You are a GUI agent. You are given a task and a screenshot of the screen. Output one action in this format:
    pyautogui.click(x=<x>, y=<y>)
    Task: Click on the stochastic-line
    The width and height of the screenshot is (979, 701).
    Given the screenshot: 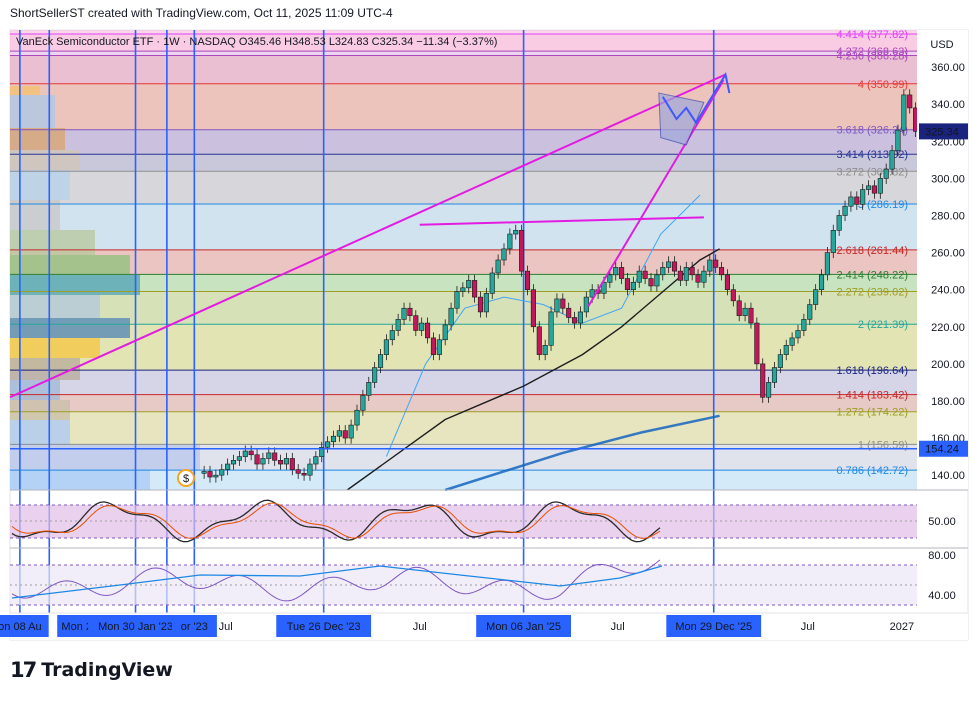 What is the action you would take?
    pyautogui.click(x=336, y=521)
    